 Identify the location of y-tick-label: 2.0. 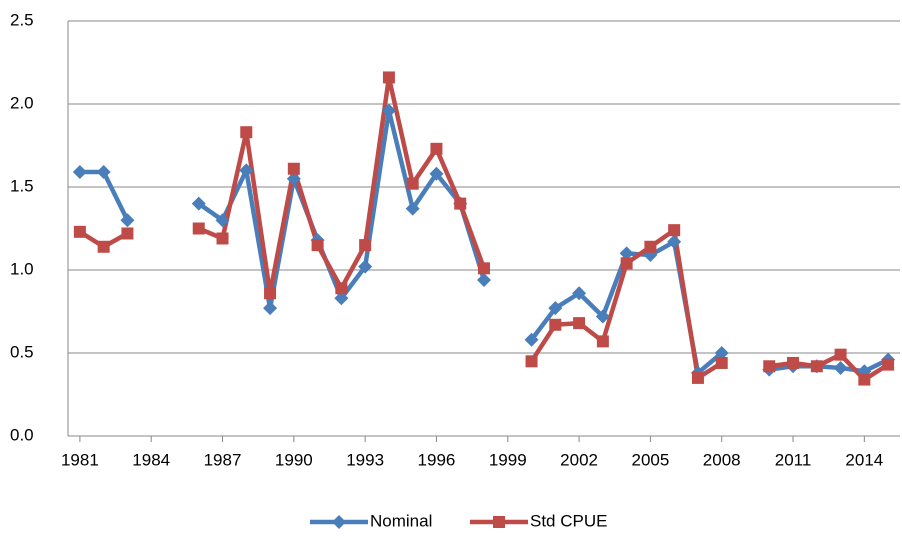
(22, 102).